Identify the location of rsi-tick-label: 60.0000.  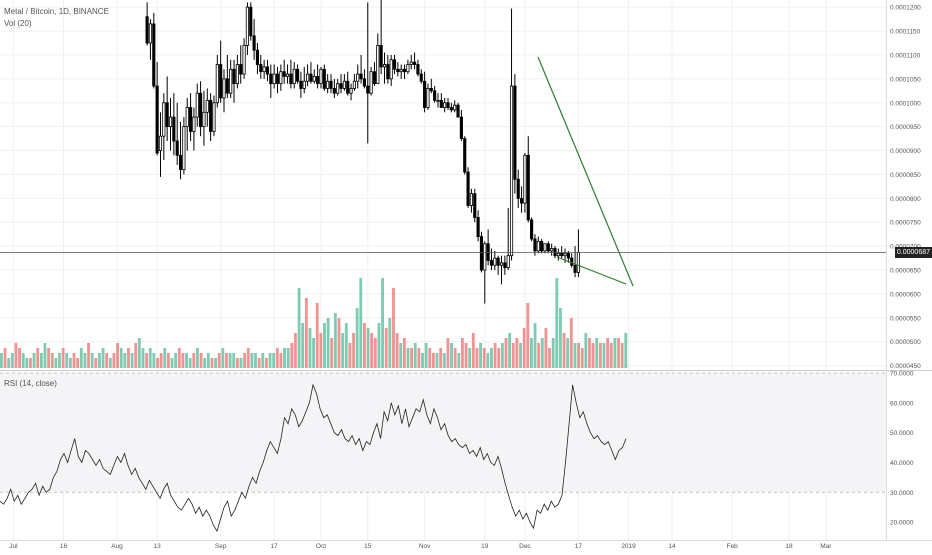
(902, 403).